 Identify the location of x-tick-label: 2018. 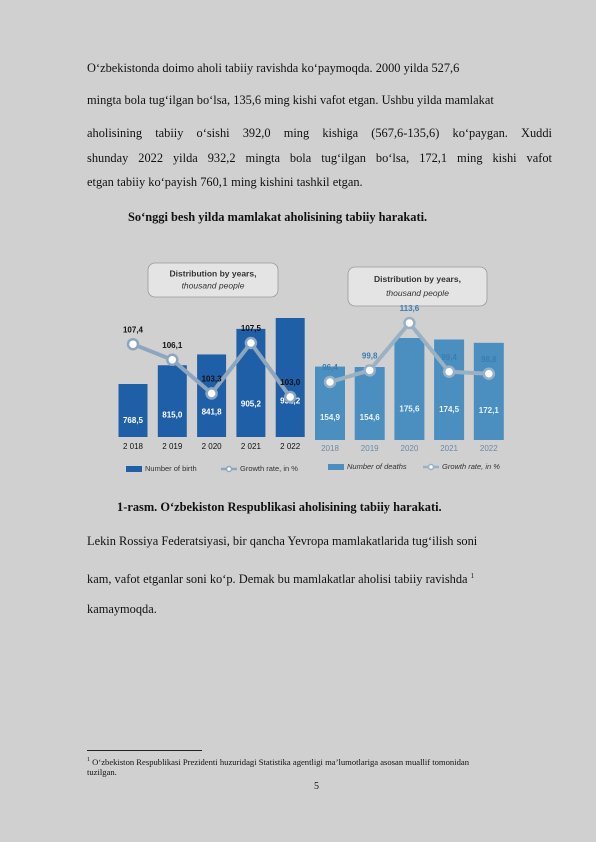
(330, 448).